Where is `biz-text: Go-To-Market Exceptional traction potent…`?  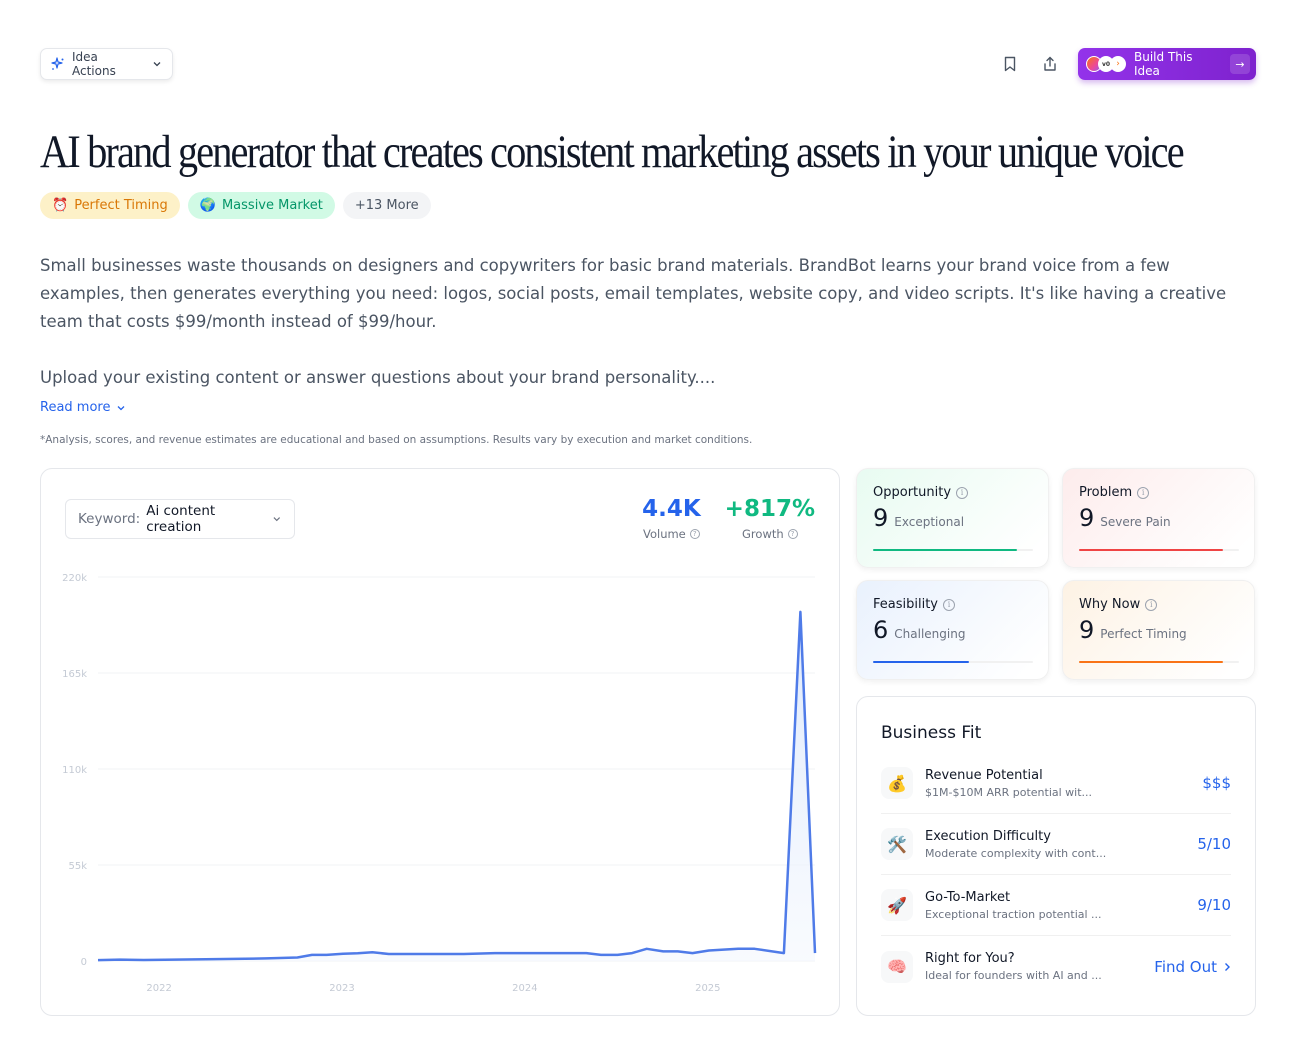
biz-text: Go-To-Market Exceptional traction potent… is located at coordinates (1061, 905).